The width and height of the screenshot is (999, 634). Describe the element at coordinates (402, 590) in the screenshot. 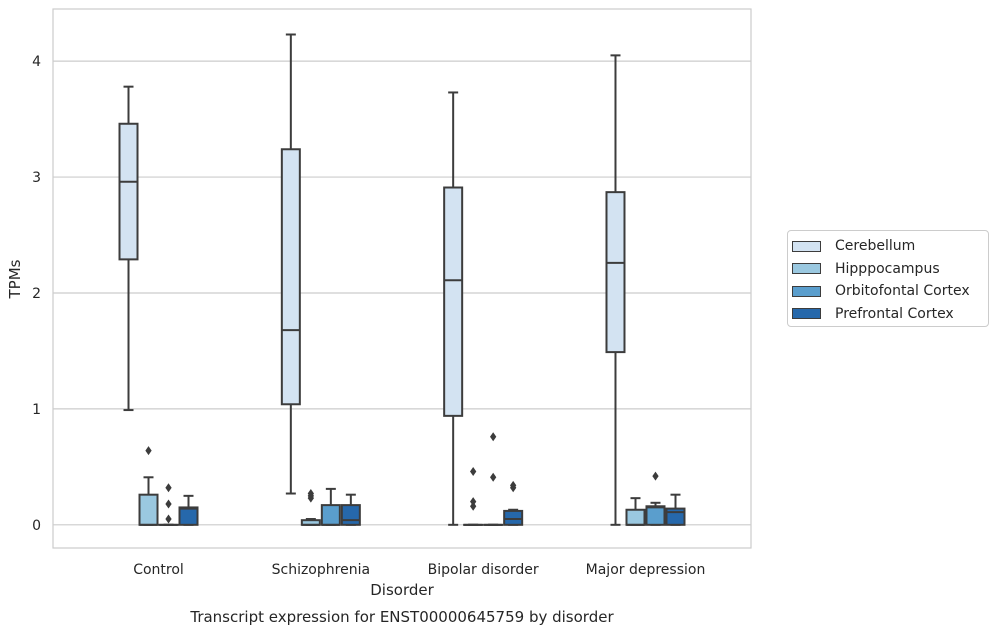

I see `x-axis-title: Disorder` at that location.